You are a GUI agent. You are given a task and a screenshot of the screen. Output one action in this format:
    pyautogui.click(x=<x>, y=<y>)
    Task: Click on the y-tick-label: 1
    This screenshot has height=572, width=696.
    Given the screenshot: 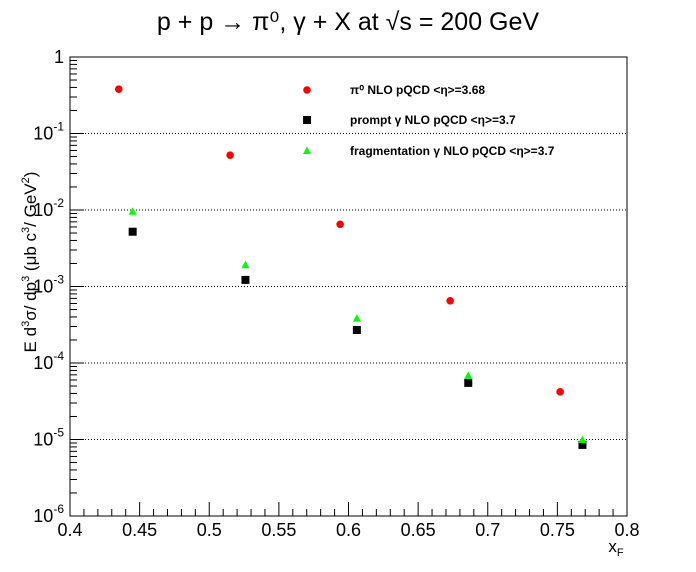 What is the action you would take?
    pyautogui.click(x=59, y=57)
    